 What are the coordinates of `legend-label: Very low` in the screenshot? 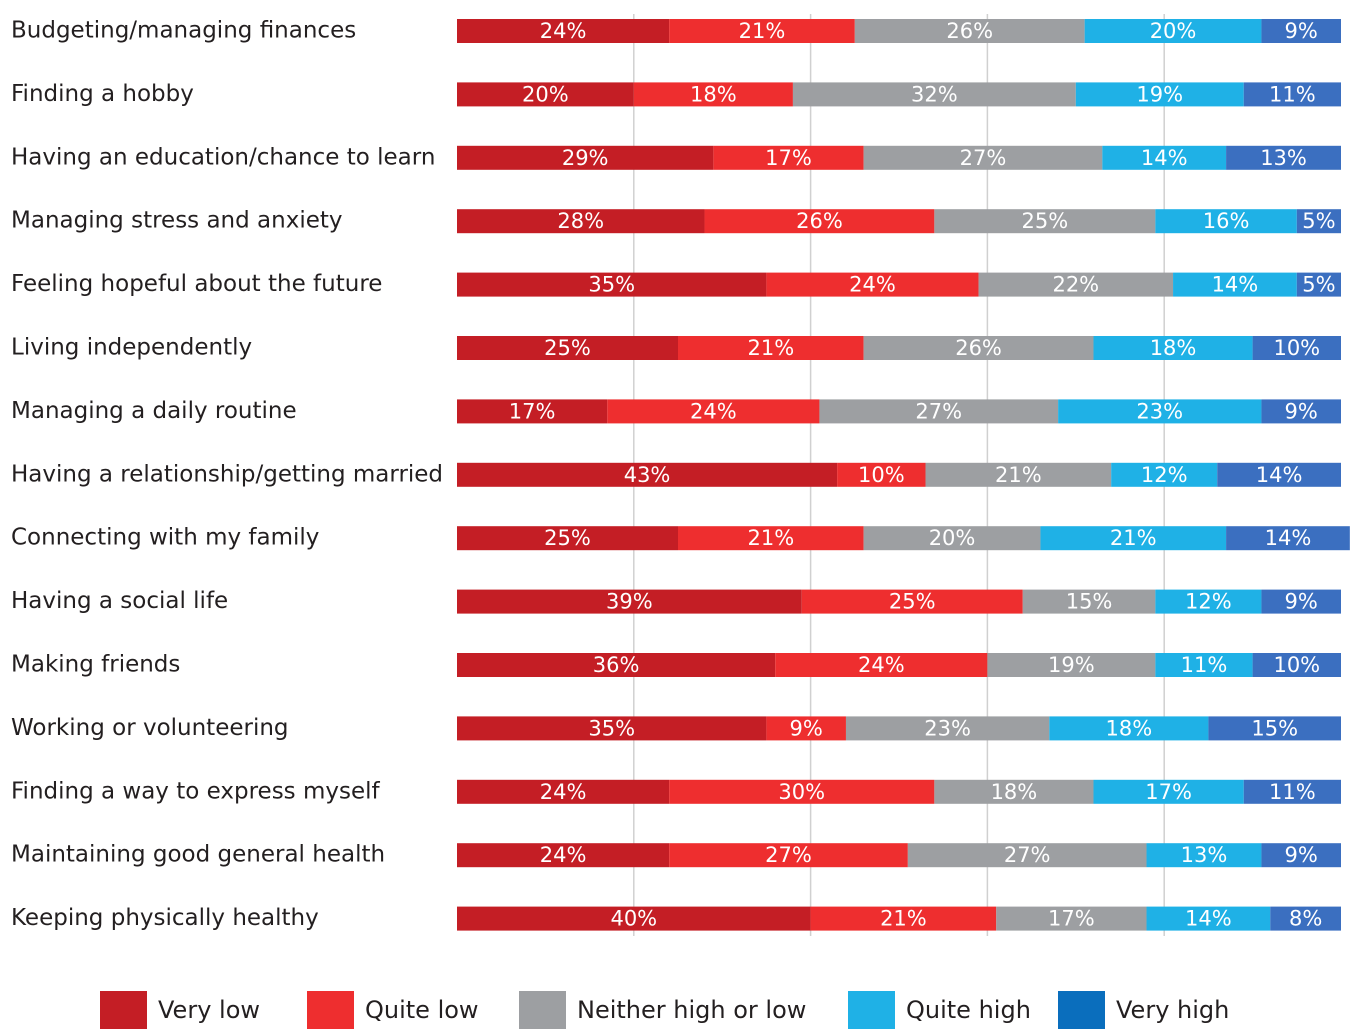 It's located at (209, 1010).